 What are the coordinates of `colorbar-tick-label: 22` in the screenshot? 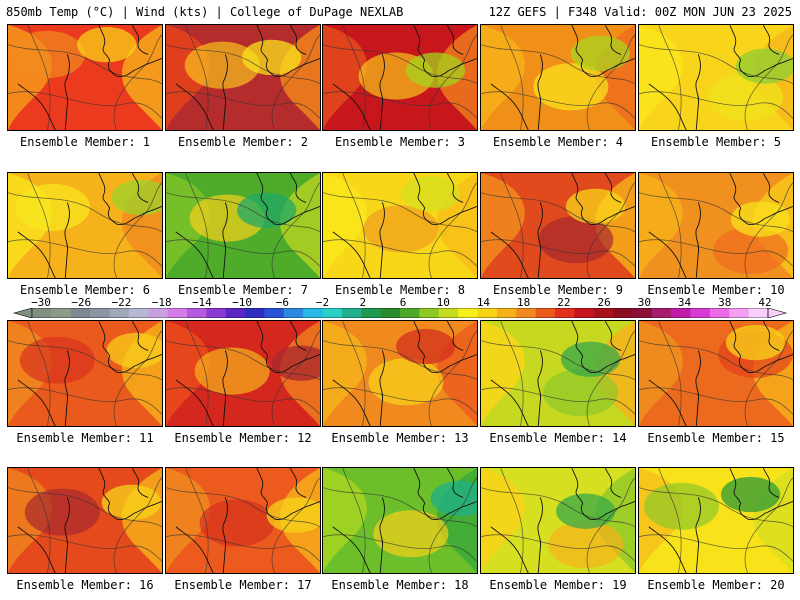 It's located at (564, 302).